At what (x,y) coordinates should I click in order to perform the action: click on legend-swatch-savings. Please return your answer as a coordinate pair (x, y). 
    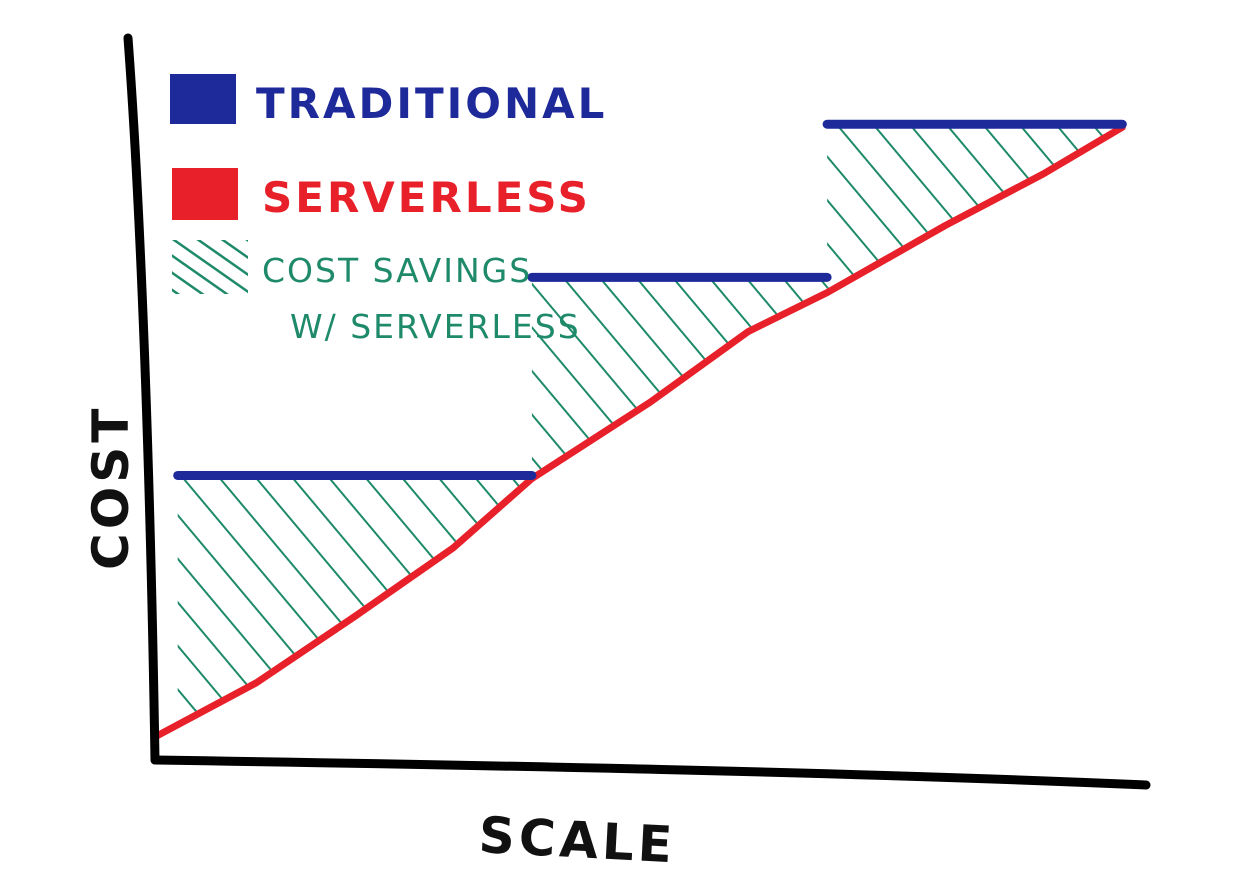
    Looking at the image, I should click on (210, 267).